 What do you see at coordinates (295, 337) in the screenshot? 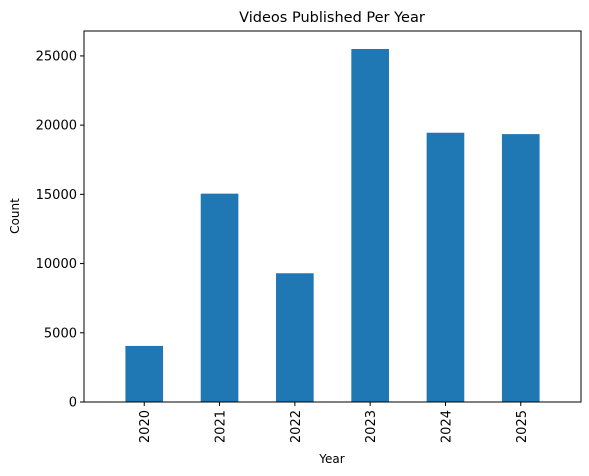
I see `bar-2022` at bounding box center [295, 337].